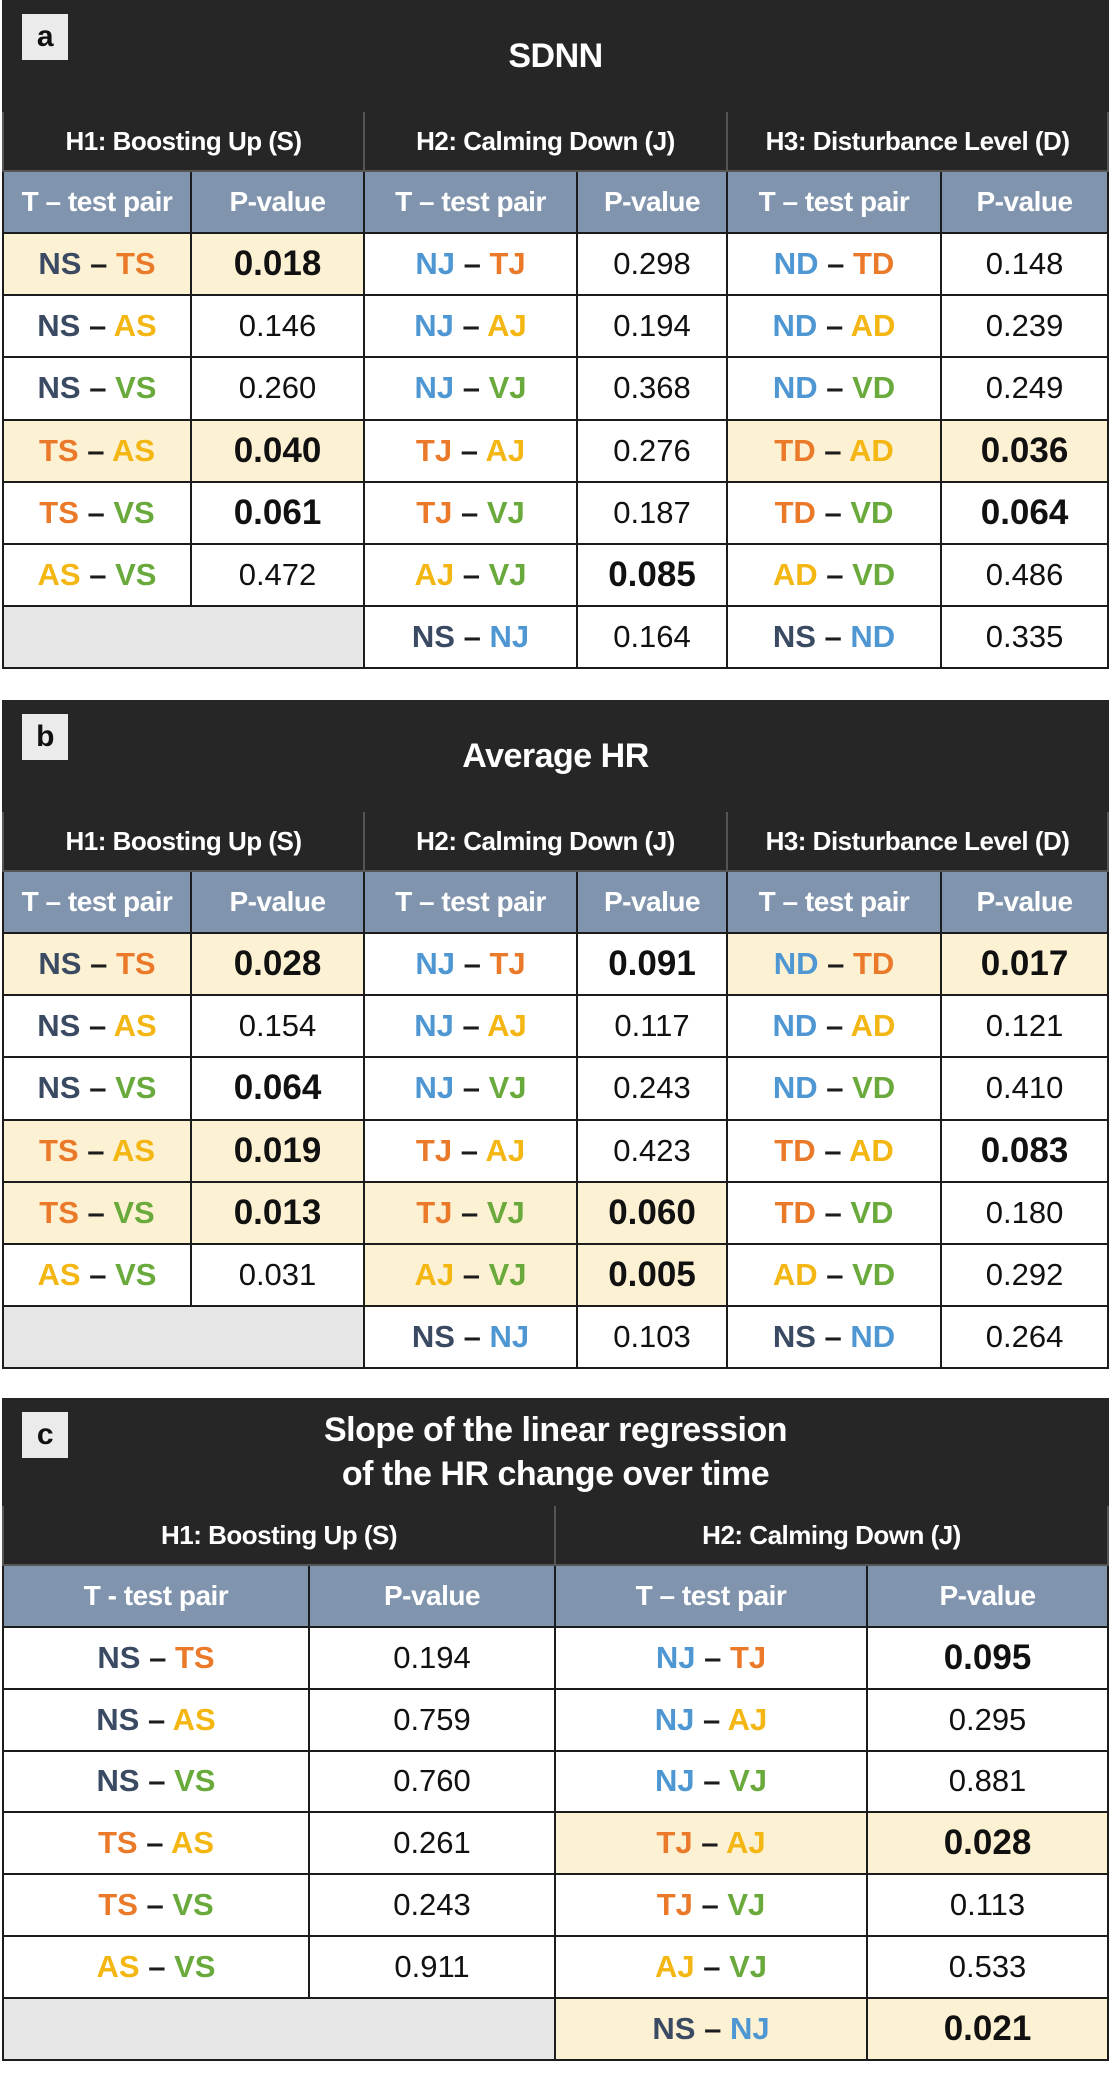  Describe the element at coordinates (555, 450) in the screenshot. I see `table-row: TS – AS 0.040 TJ – AJ 0.276 TD – AD 0.036` at that location.